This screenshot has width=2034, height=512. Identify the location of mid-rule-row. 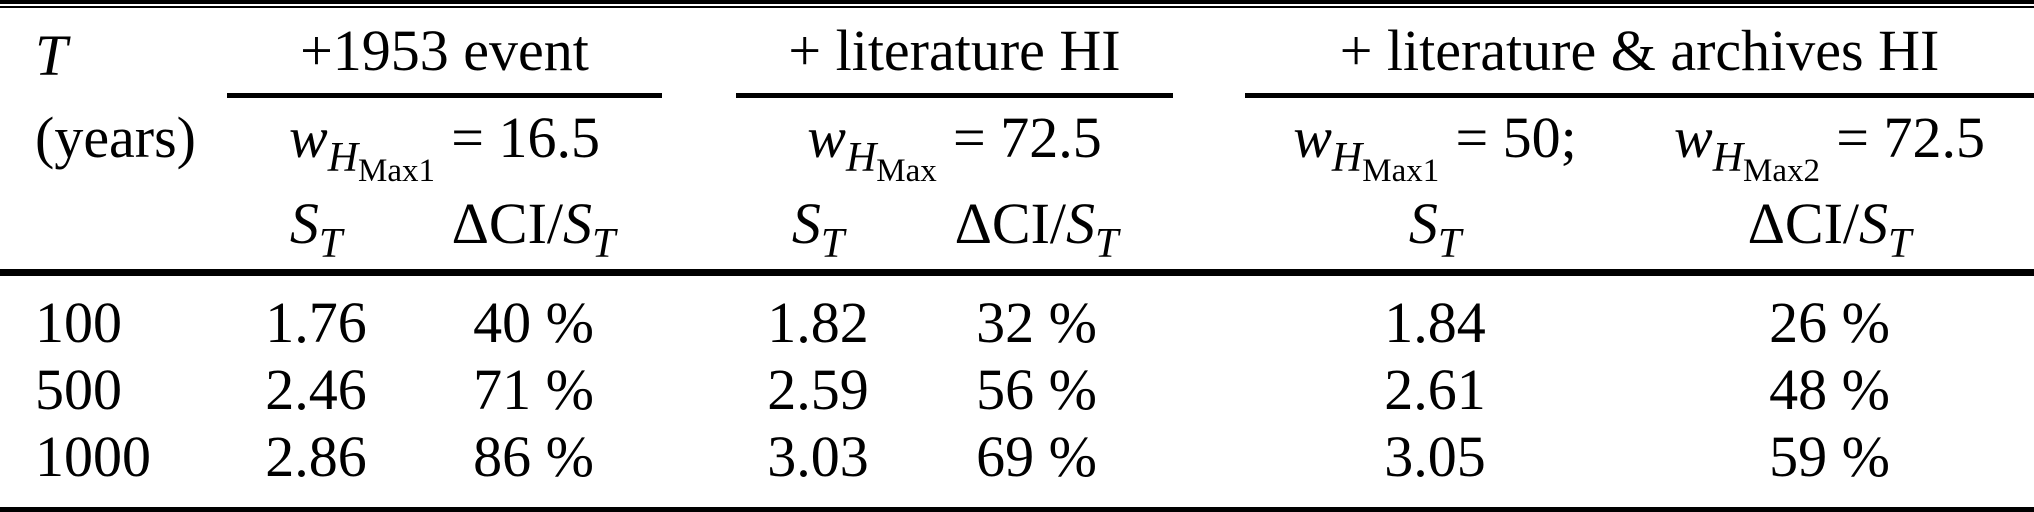
(1017, 273).